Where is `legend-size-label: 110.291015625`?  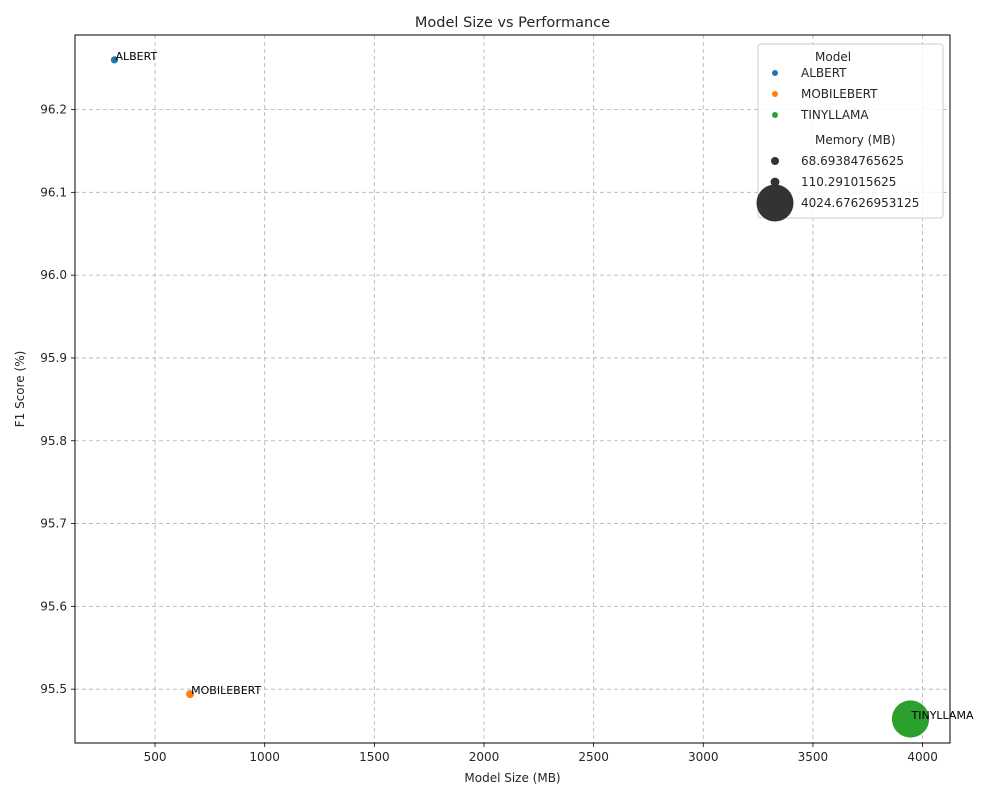 legend-size-label: 110.291015625 is located at coordinates (848, 182).